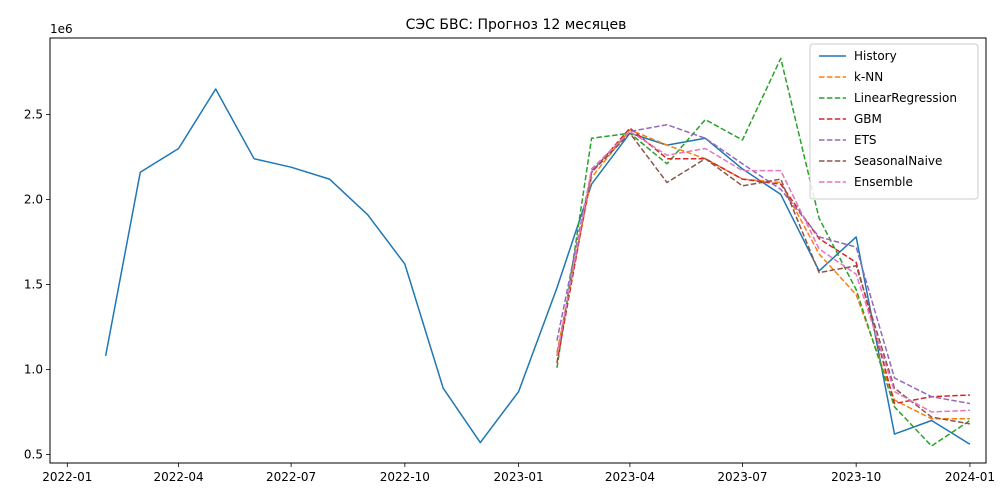 This screenshot has height=500, width=1000. Describe the element at coordinates (630, 477) in the screenshot. I see `x-tick-label: 2023-04` at that location.